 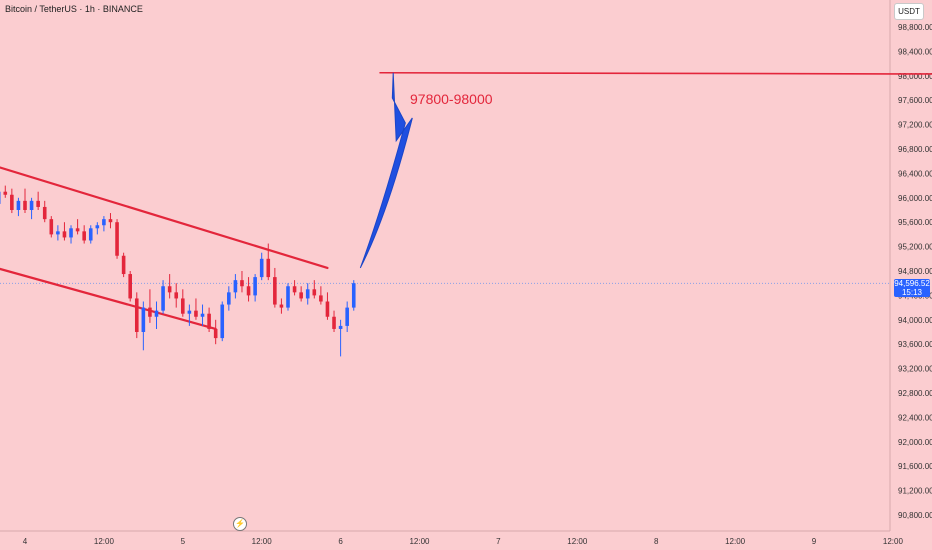 What do you see at coordinates (915, 100) in the screenshot?
I see `y-tick-label: 97,600.00` at bounding box center [915, 100].